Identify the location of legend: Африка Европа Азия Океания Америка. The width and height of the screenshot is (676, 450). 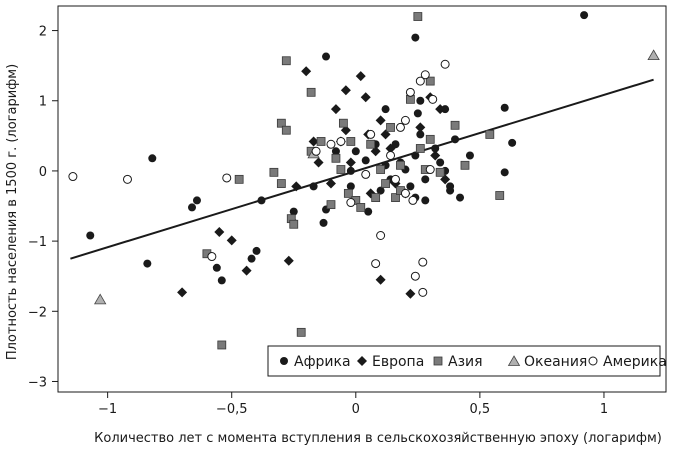
(467, 361).